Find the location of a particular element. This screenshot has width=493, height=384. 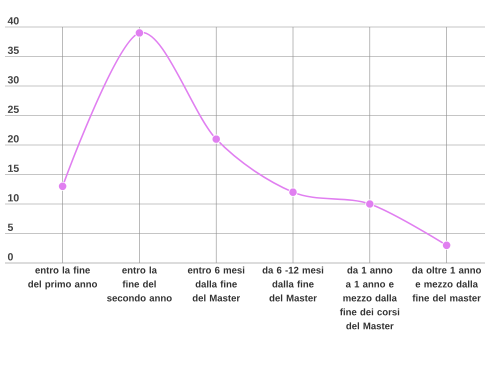

x-tick-label: entro la fine del secondo anno is located at coordinates (139, 284).